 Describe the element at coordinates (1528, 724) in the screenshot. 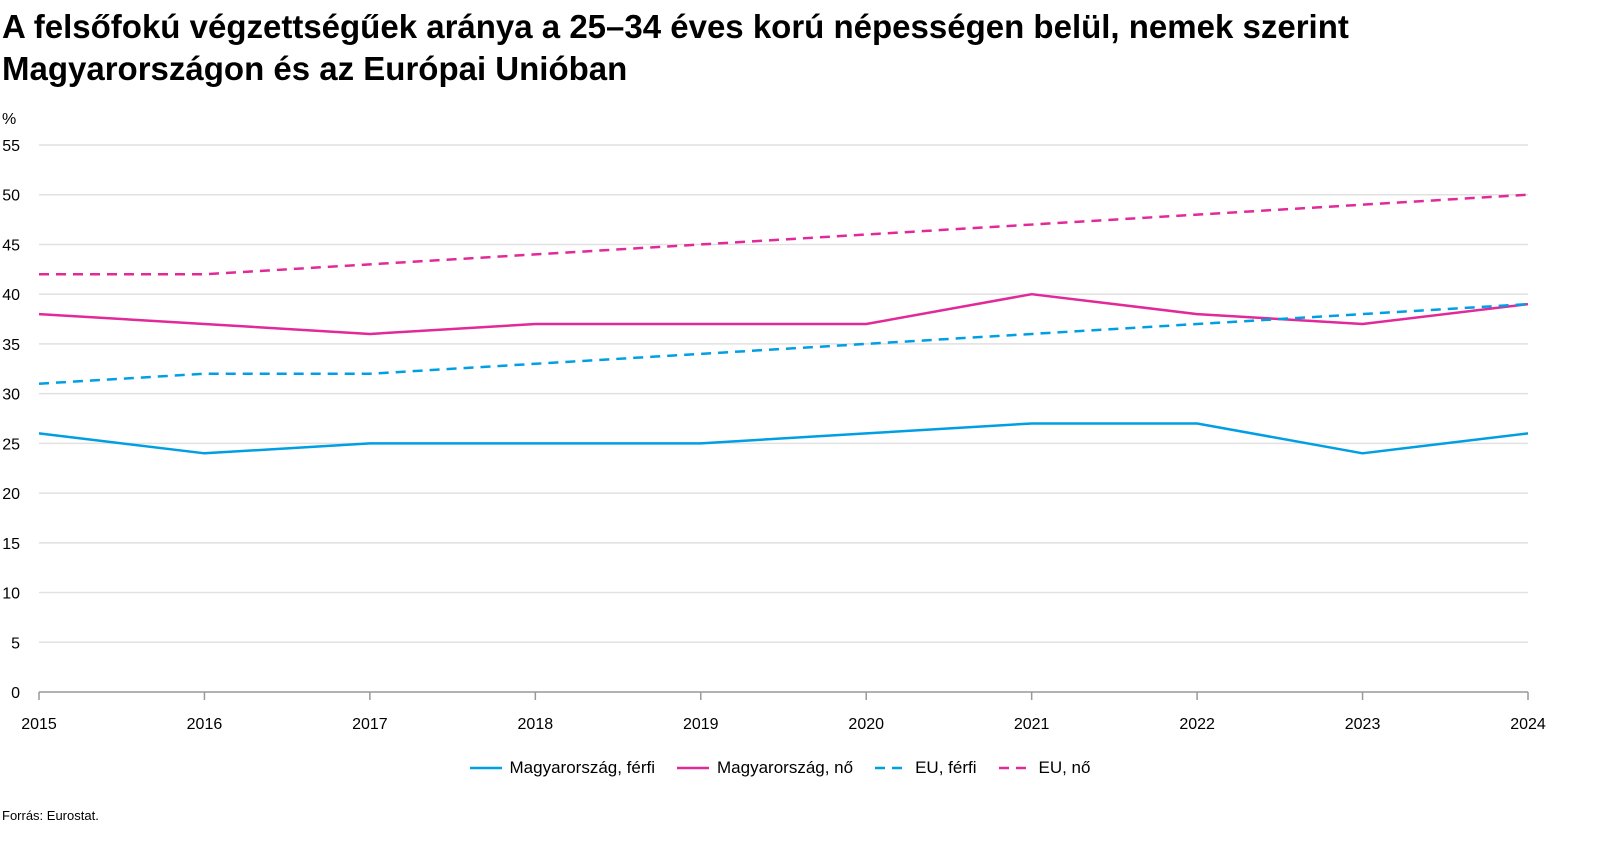

I see `x-tick-label: 2024` at that location.